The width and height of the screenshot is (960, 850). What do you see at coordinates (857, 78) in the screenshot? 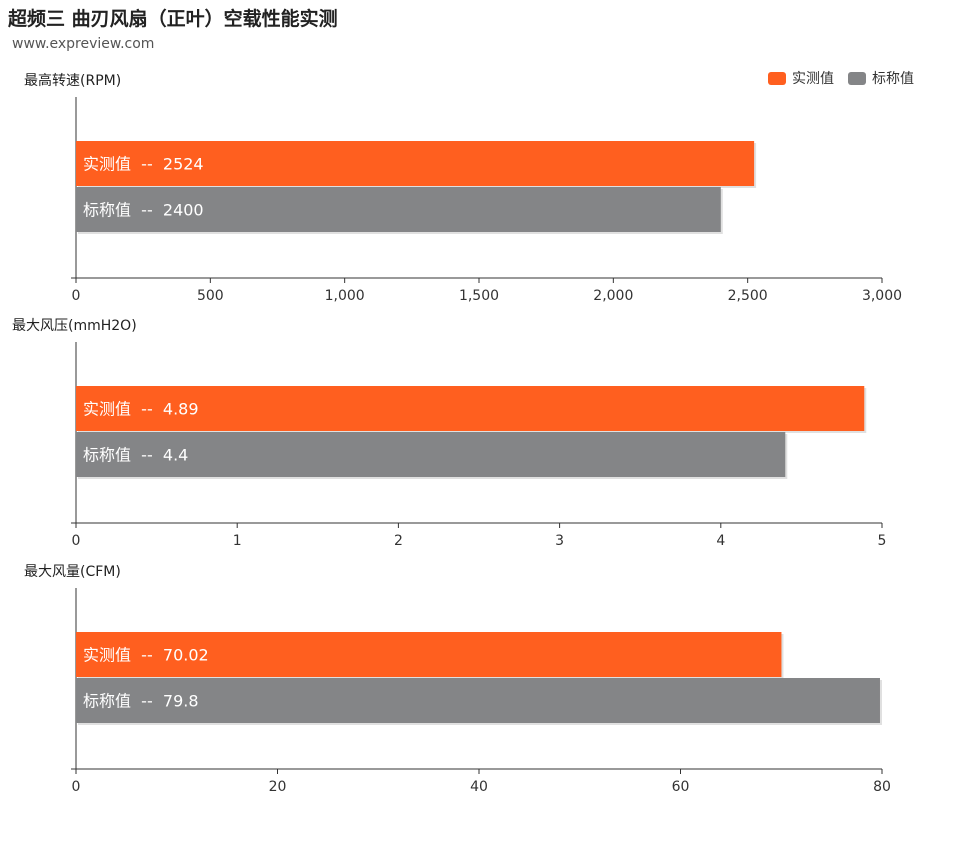
I see `legend-swatch-rated` at bounding box center [857, 78].